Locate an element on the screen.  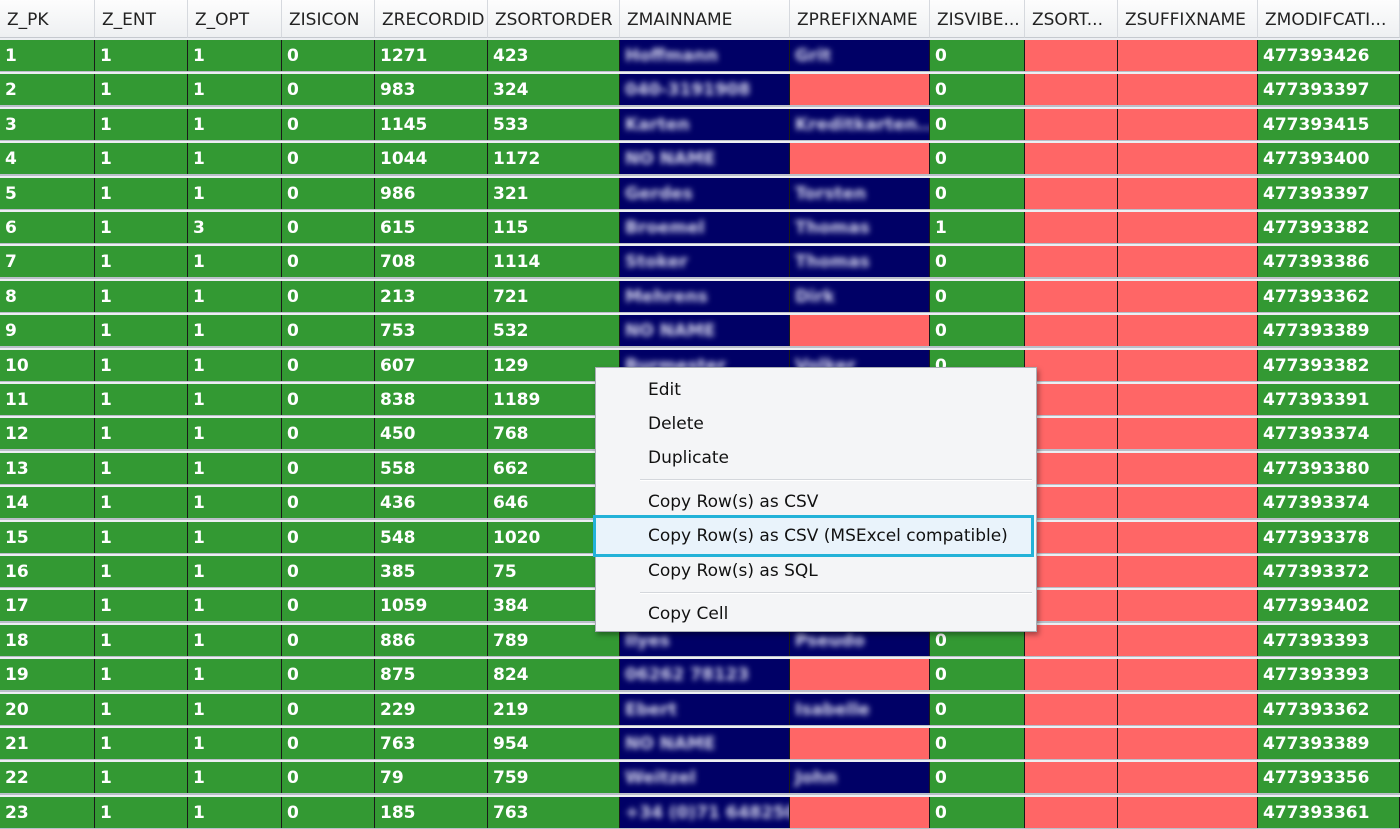
column-header: ZISICON is located at coordinates (328, 19).